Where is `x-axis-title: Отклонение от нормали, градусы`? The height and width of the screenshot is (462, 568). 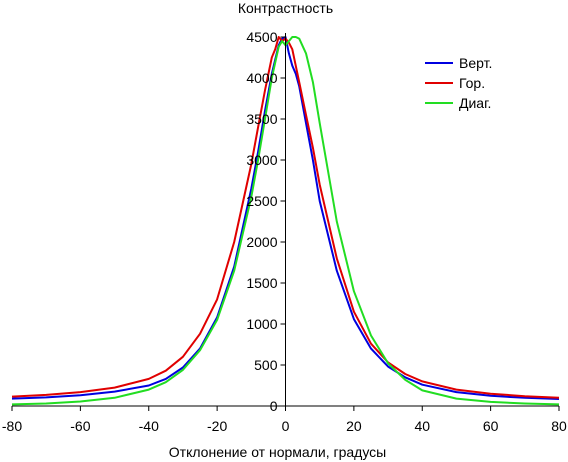 x-axis-title: Отклонение от нормали, градусы is located at coordinates (277, 452).